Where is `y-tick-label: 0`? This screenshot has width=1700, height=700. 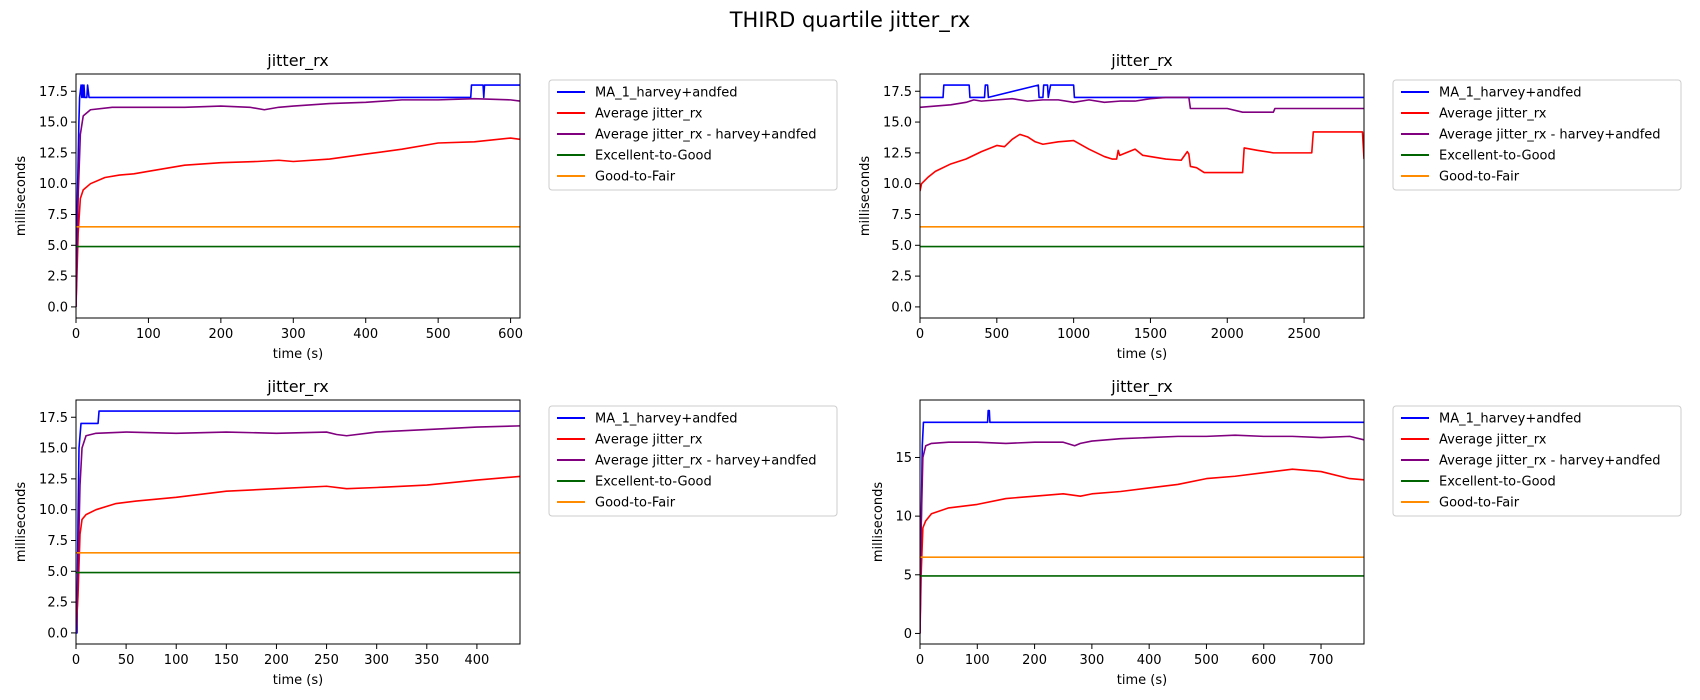 y-tick-label: 0 is located at coordinates (908, 634).